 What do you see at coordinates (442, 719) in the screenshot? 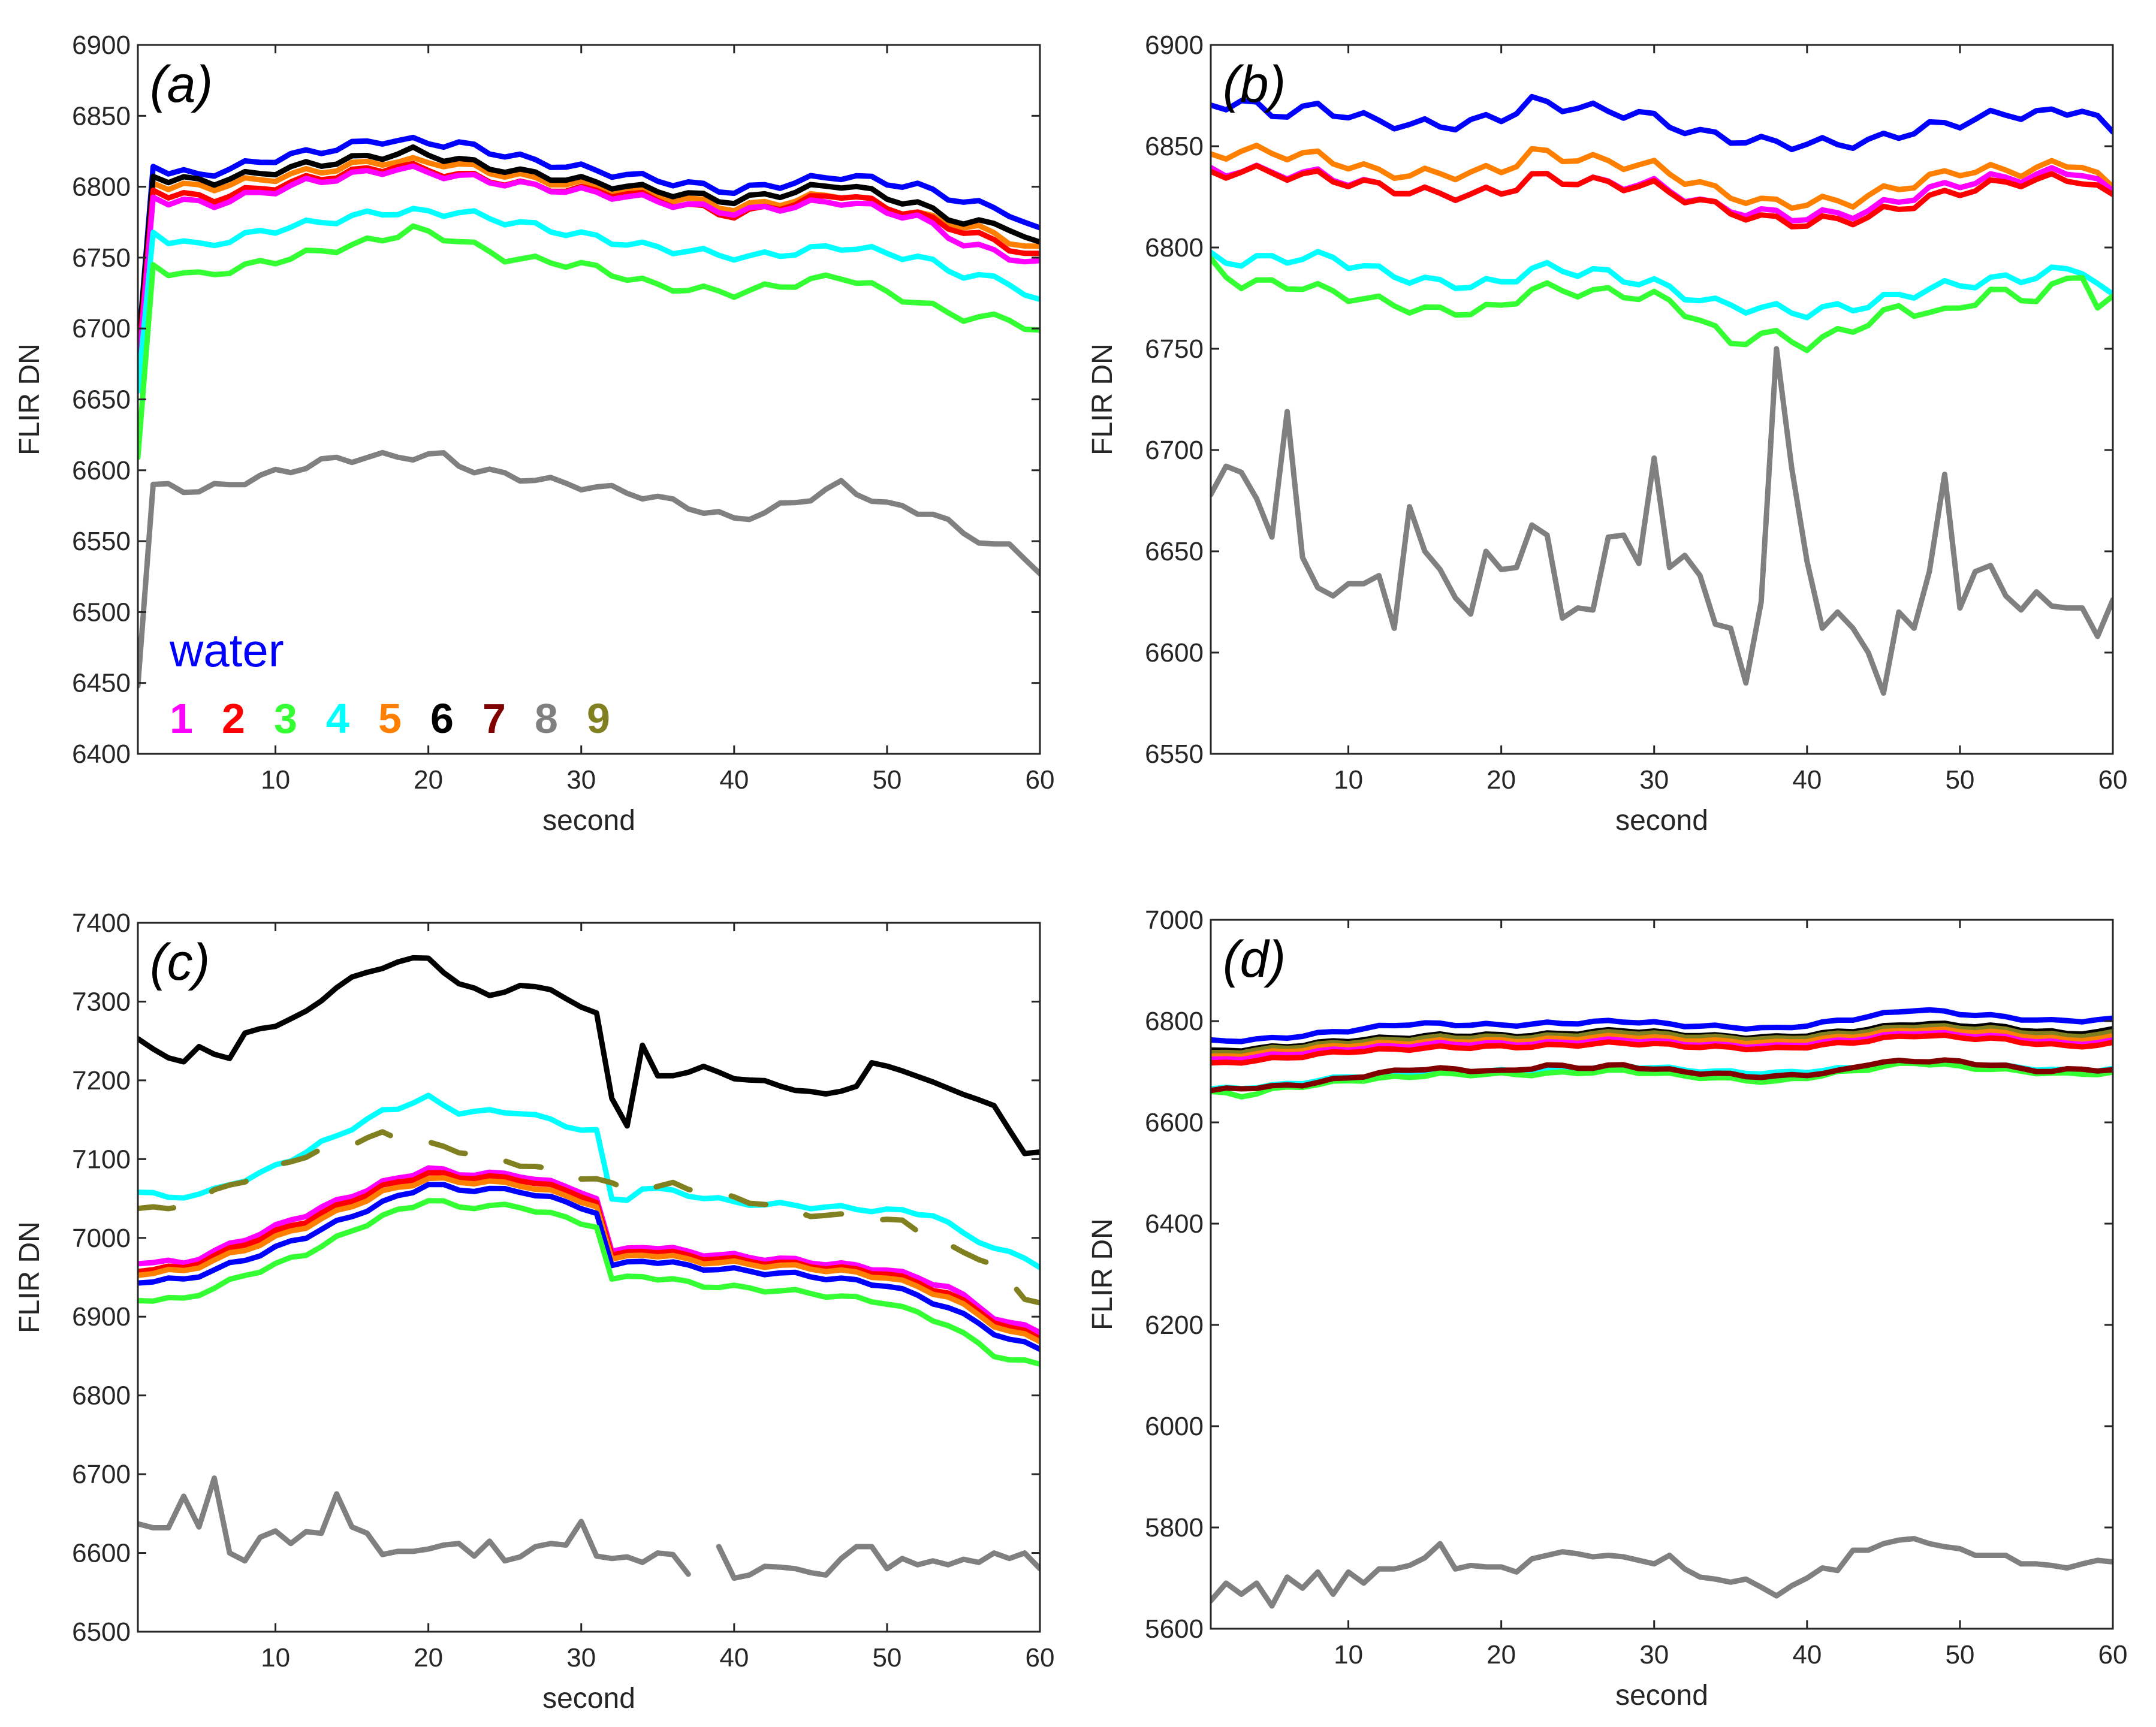
I see `legend-entry-6: 6` at bounding box center [442, 719].